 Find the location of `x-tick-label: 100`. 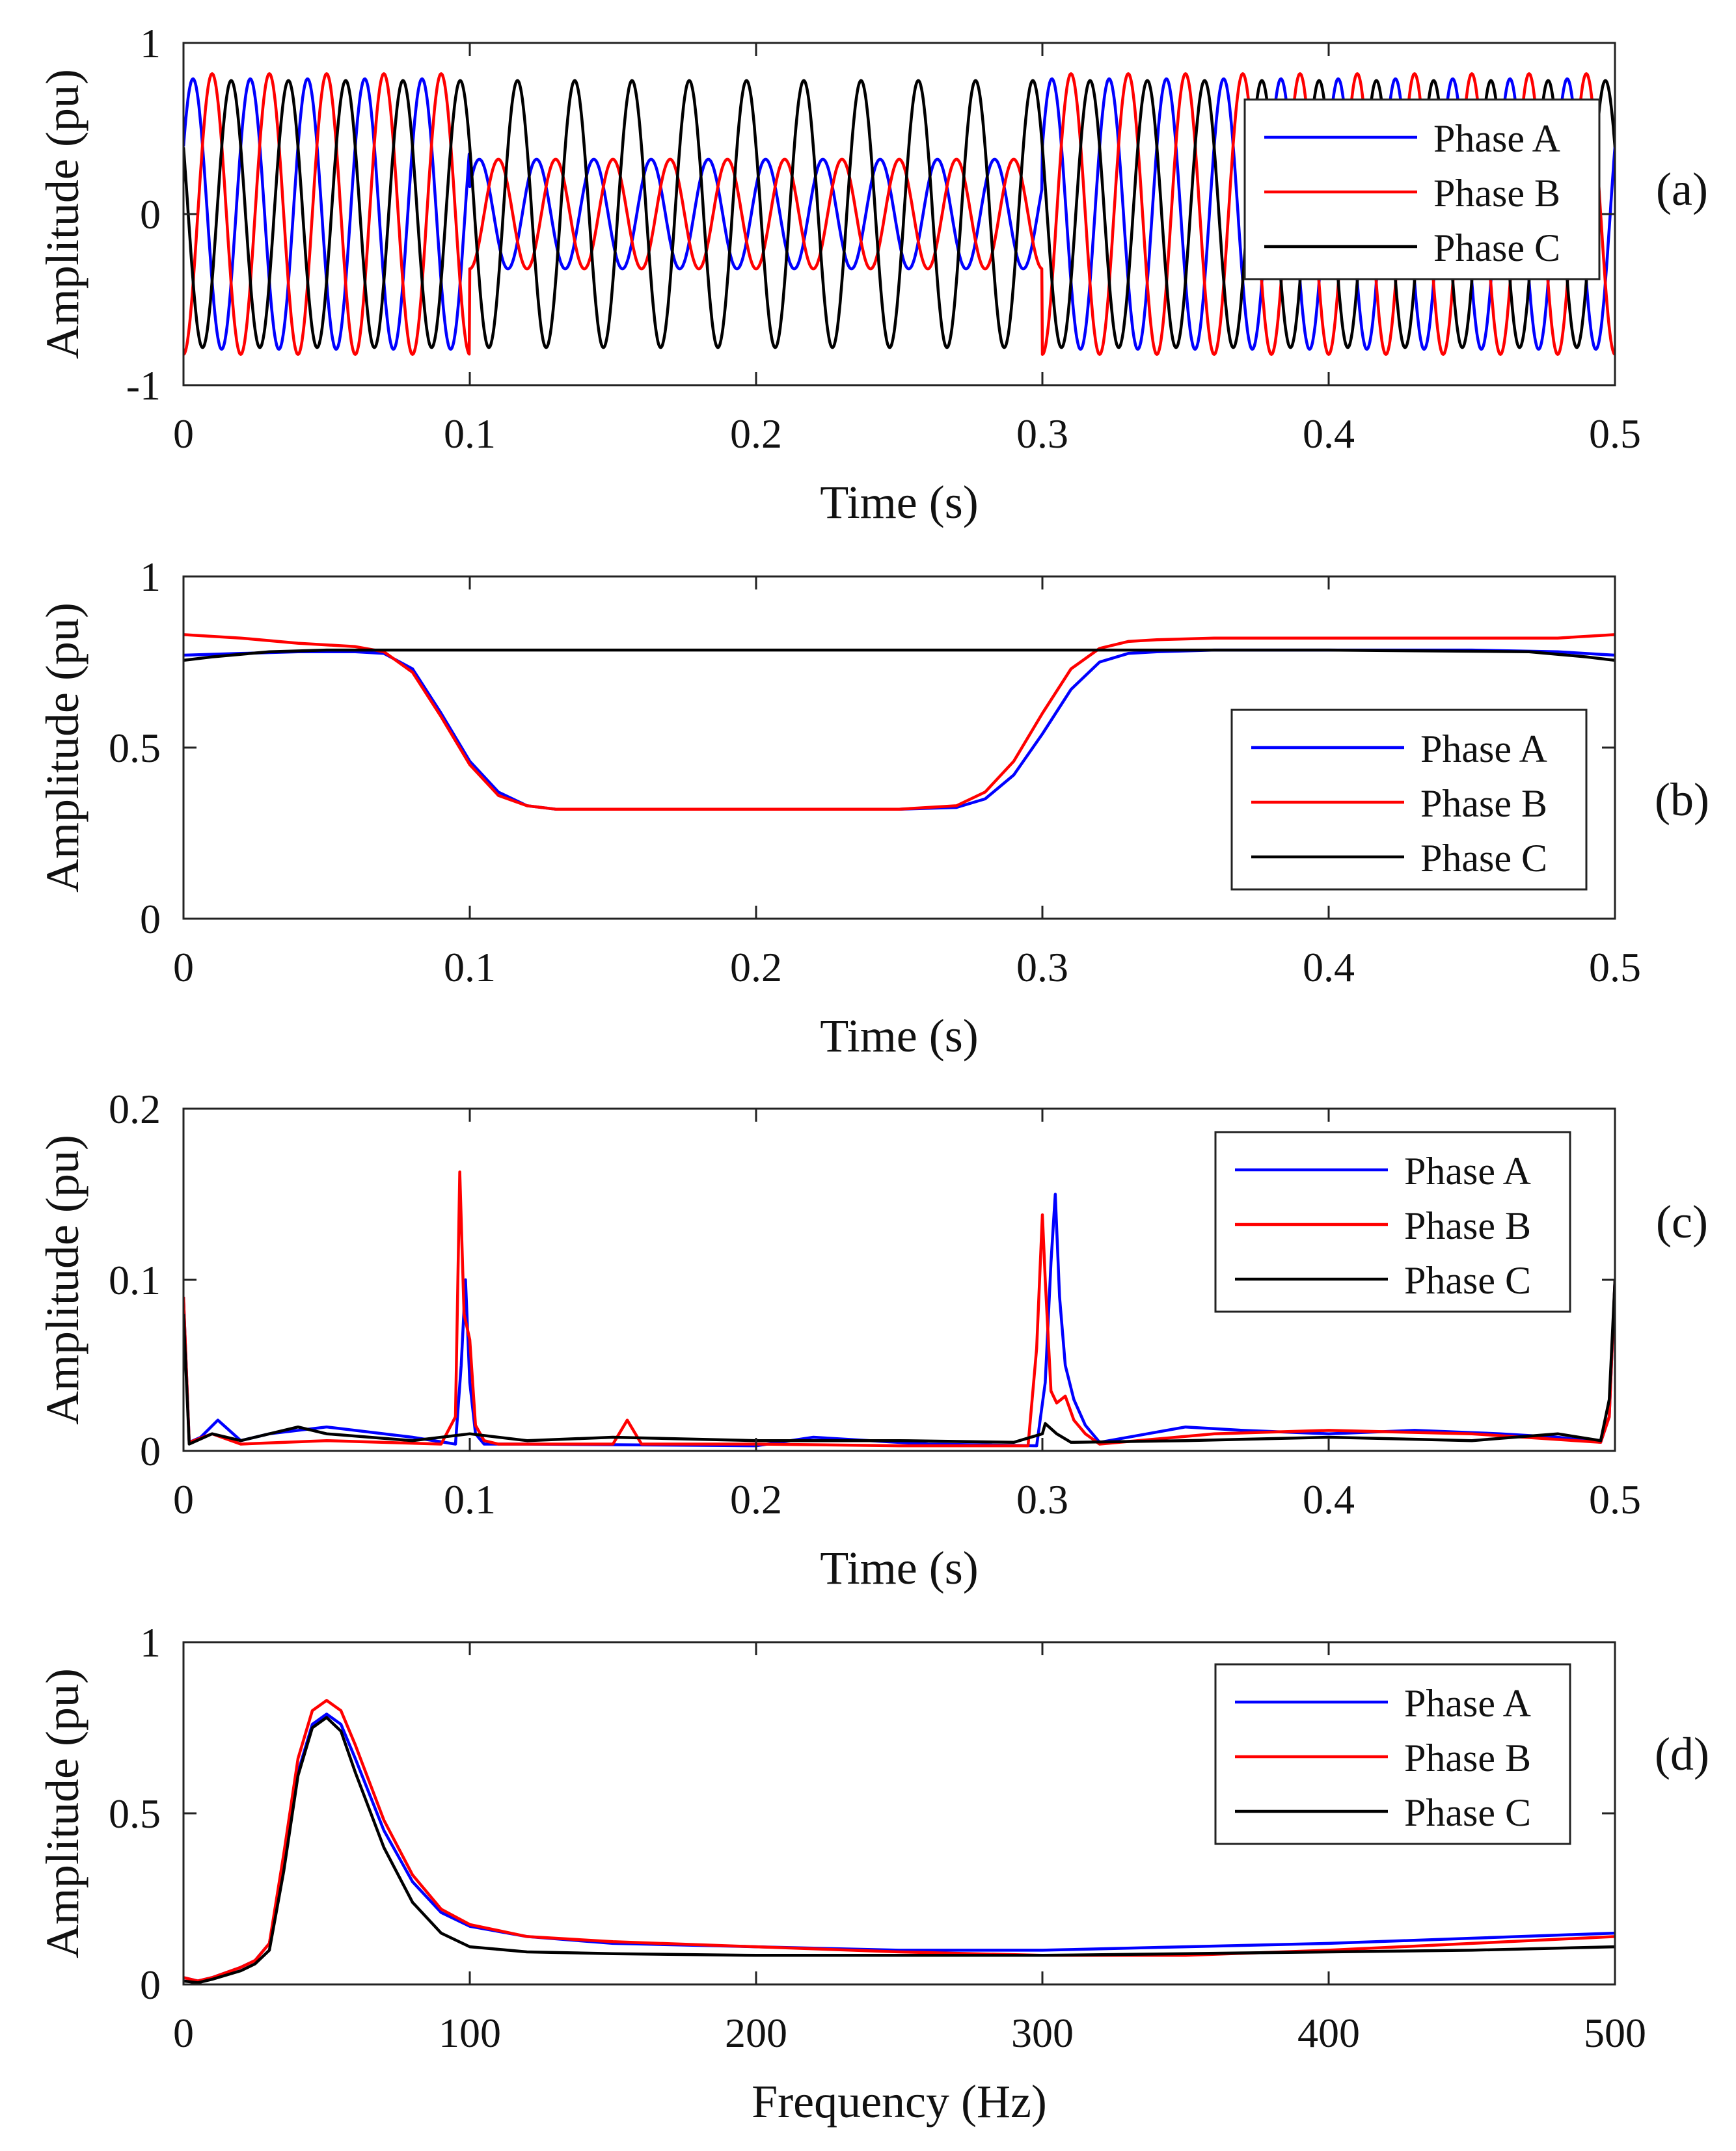

x-tick-label: 100 is located at coordinates (470, 2033).